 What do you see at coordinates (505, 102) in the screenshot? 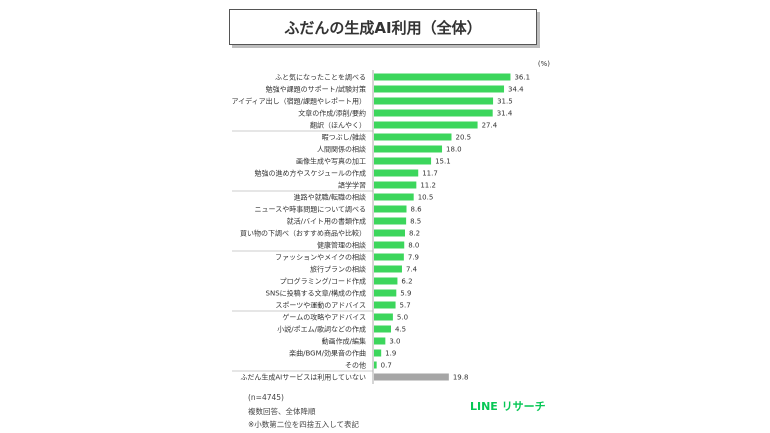
I see `data-label: 31.5` at bounding box center [505, 102].